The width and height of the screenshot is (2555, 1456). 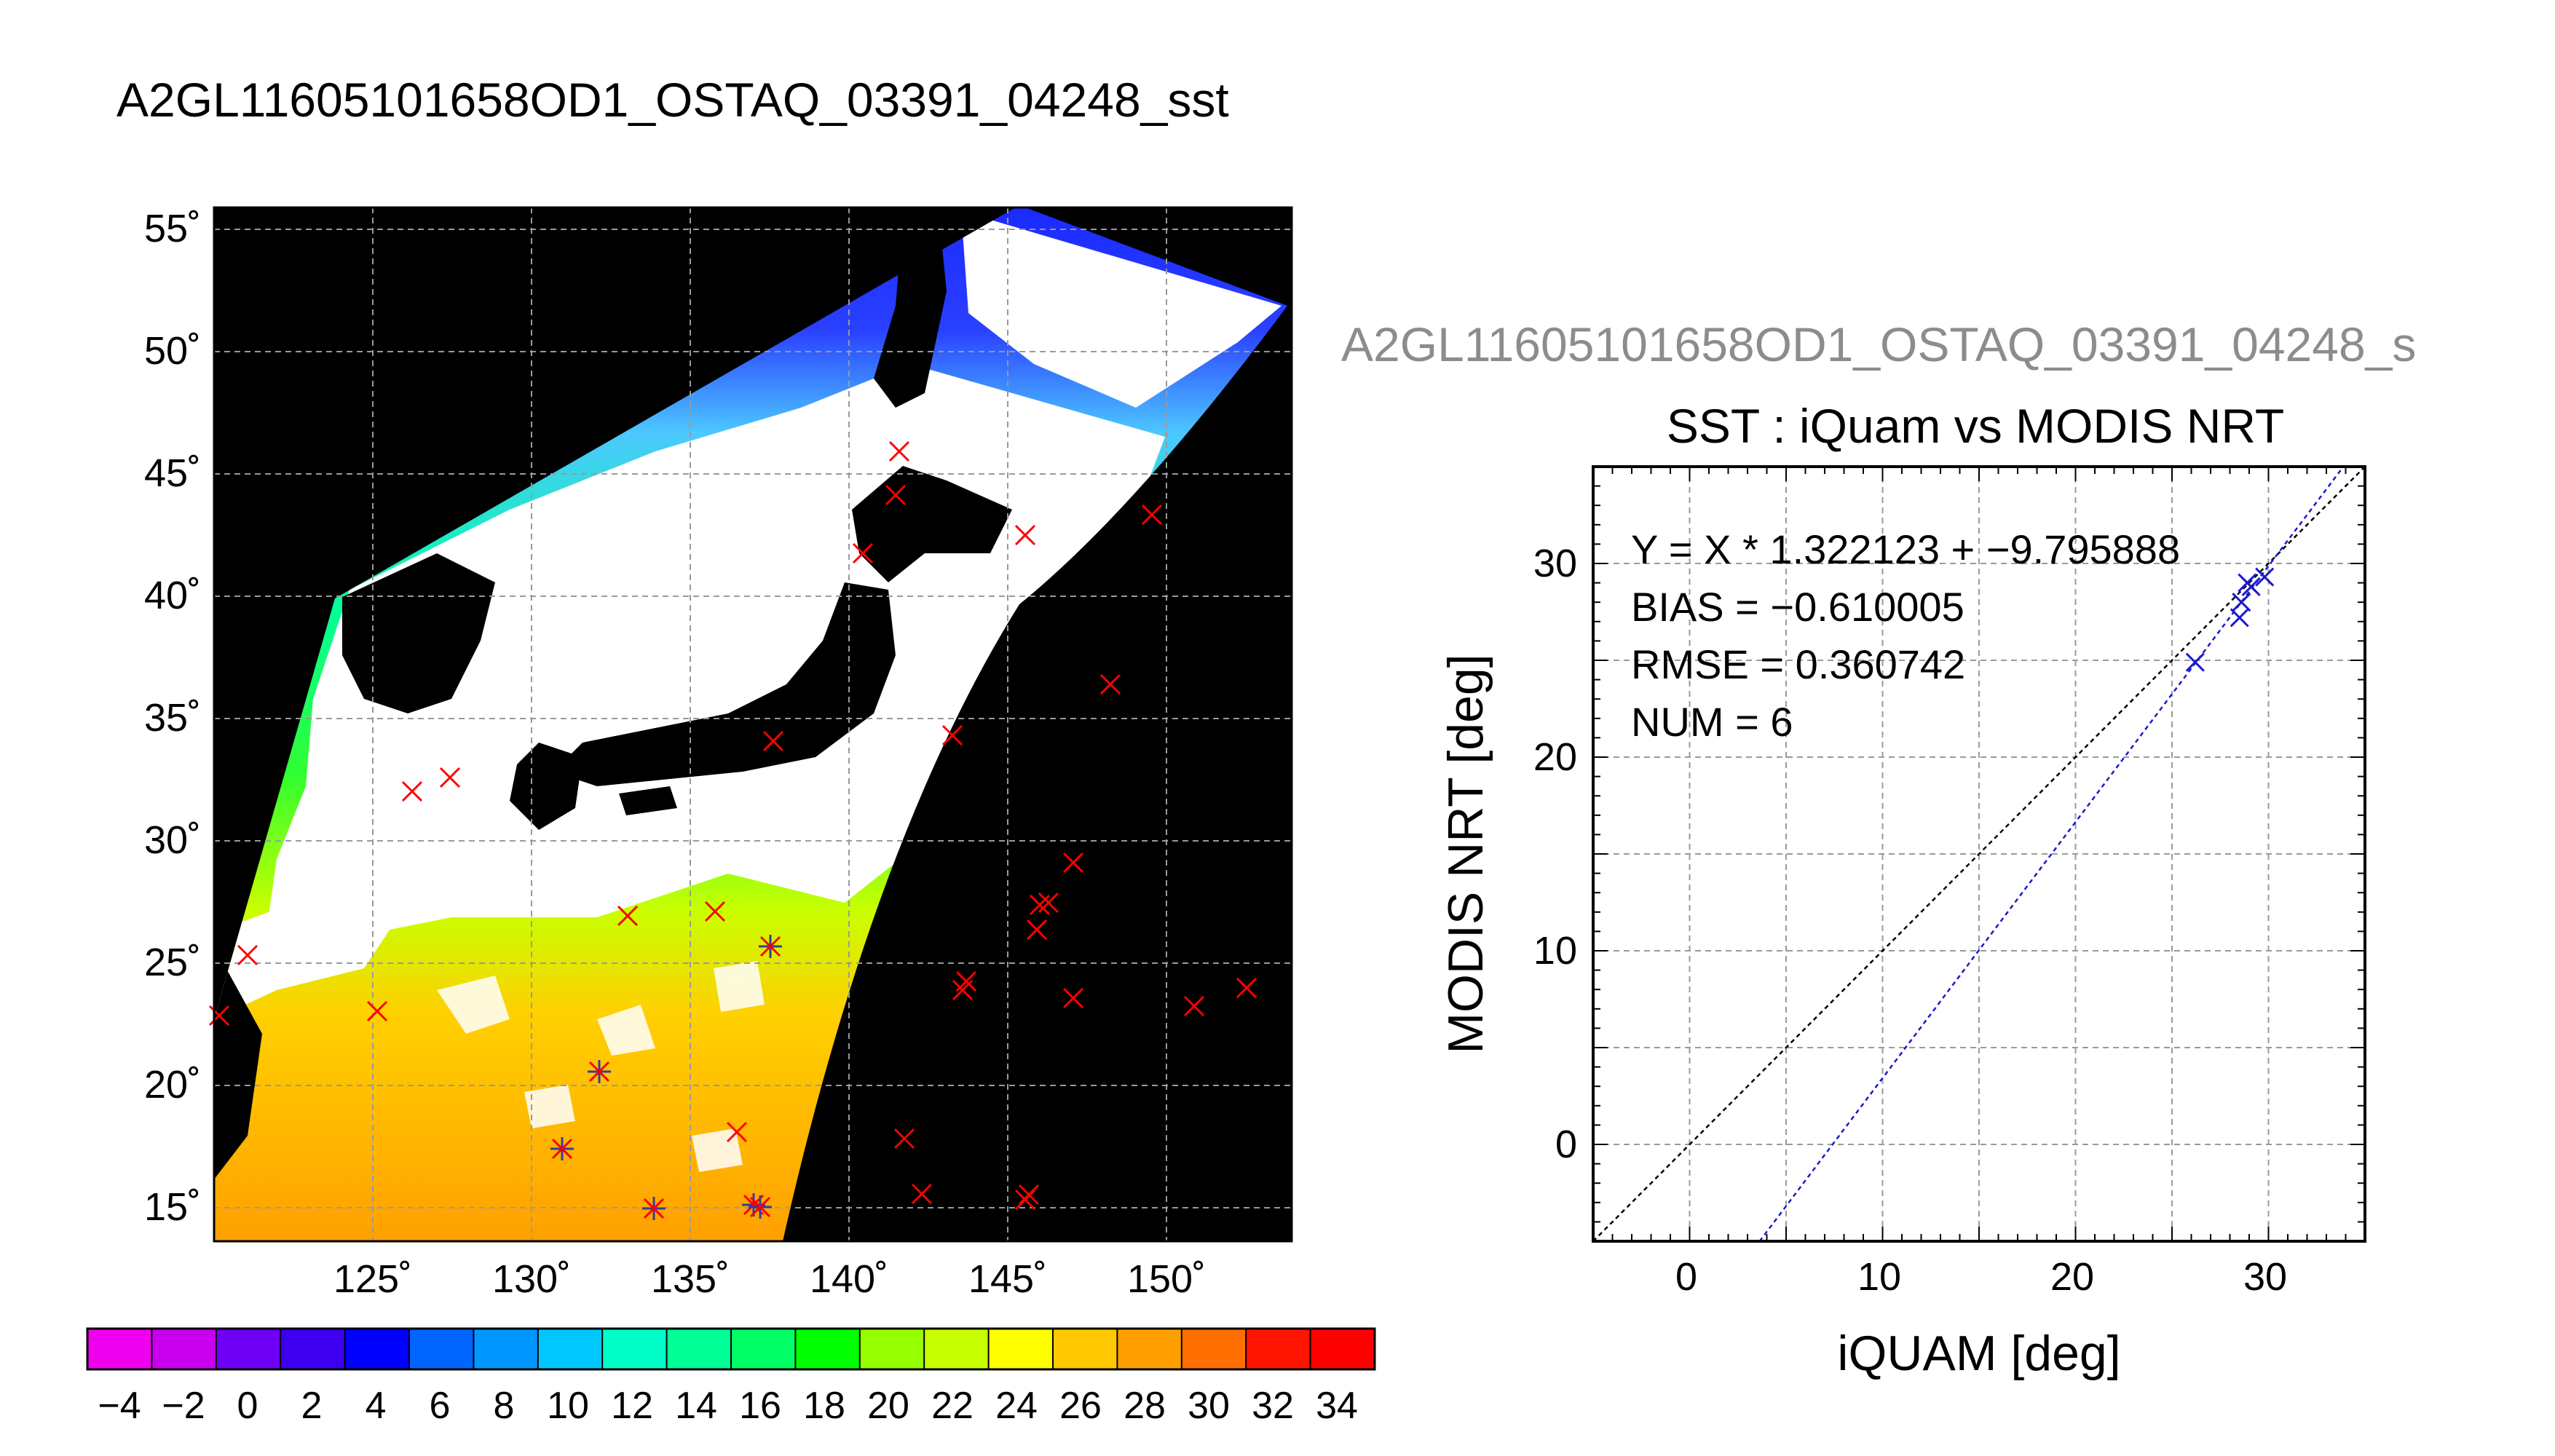 What do you see at coordinates (1712, 722) in the screenshot?
I see `num-stat: NUM = 6` at bounding box center [1712, 722].